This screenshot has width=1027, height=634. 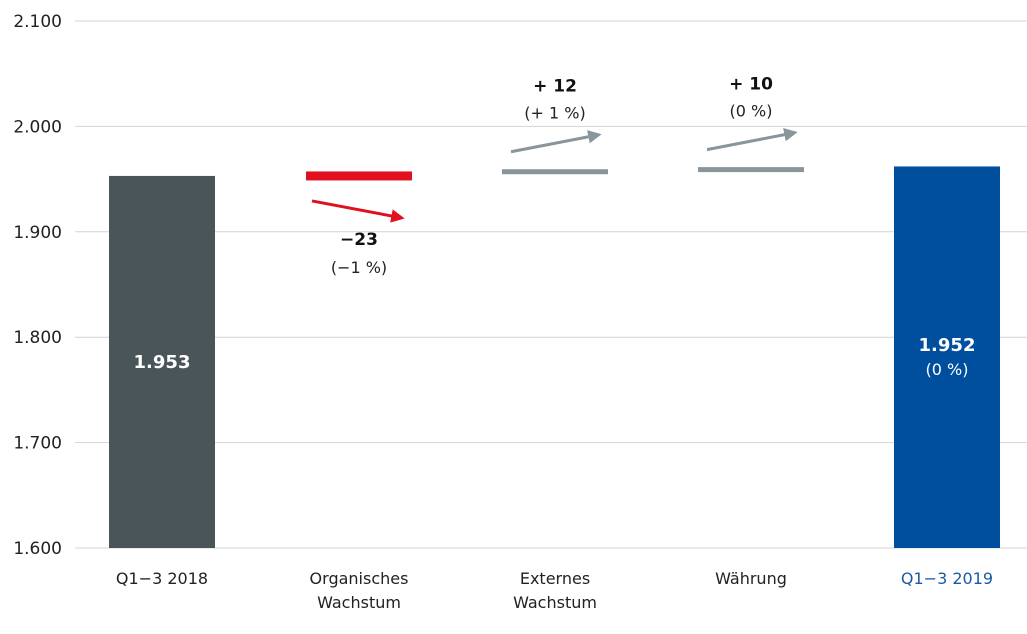 I want to click on bar-value-label: 1.952, so click(x=947, y=345).